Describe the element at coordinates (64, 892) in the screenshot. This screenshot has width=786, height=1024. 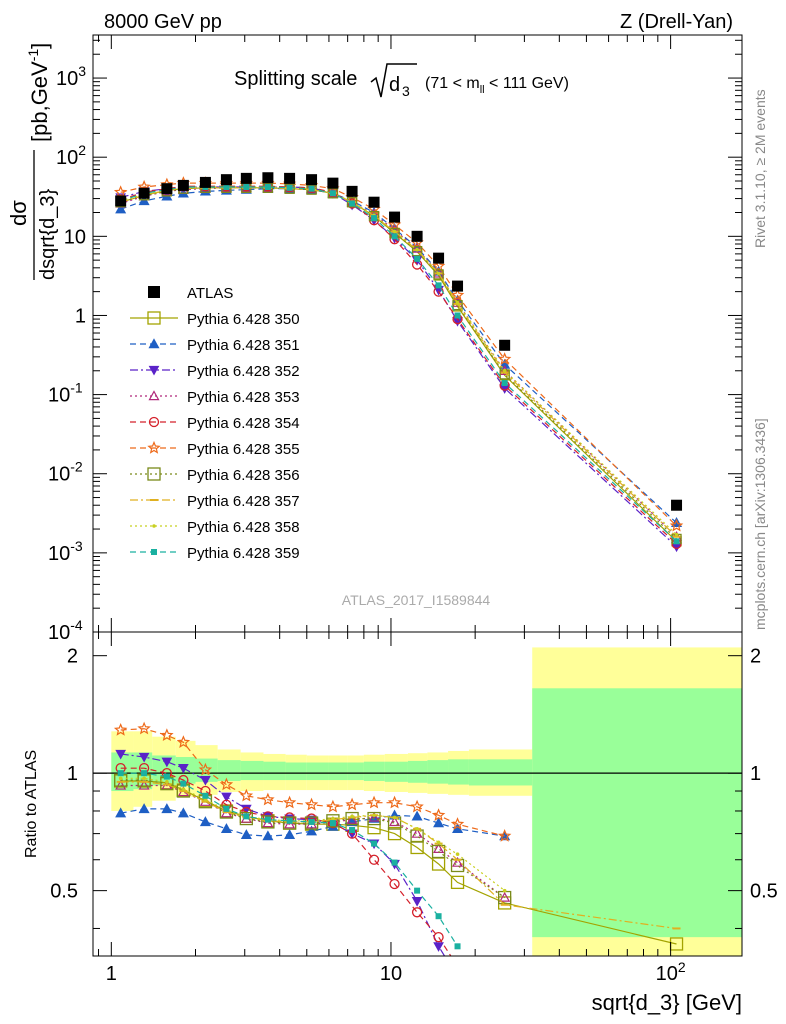
I see `ratio-y-tick-label-left: 0.5` at that location.